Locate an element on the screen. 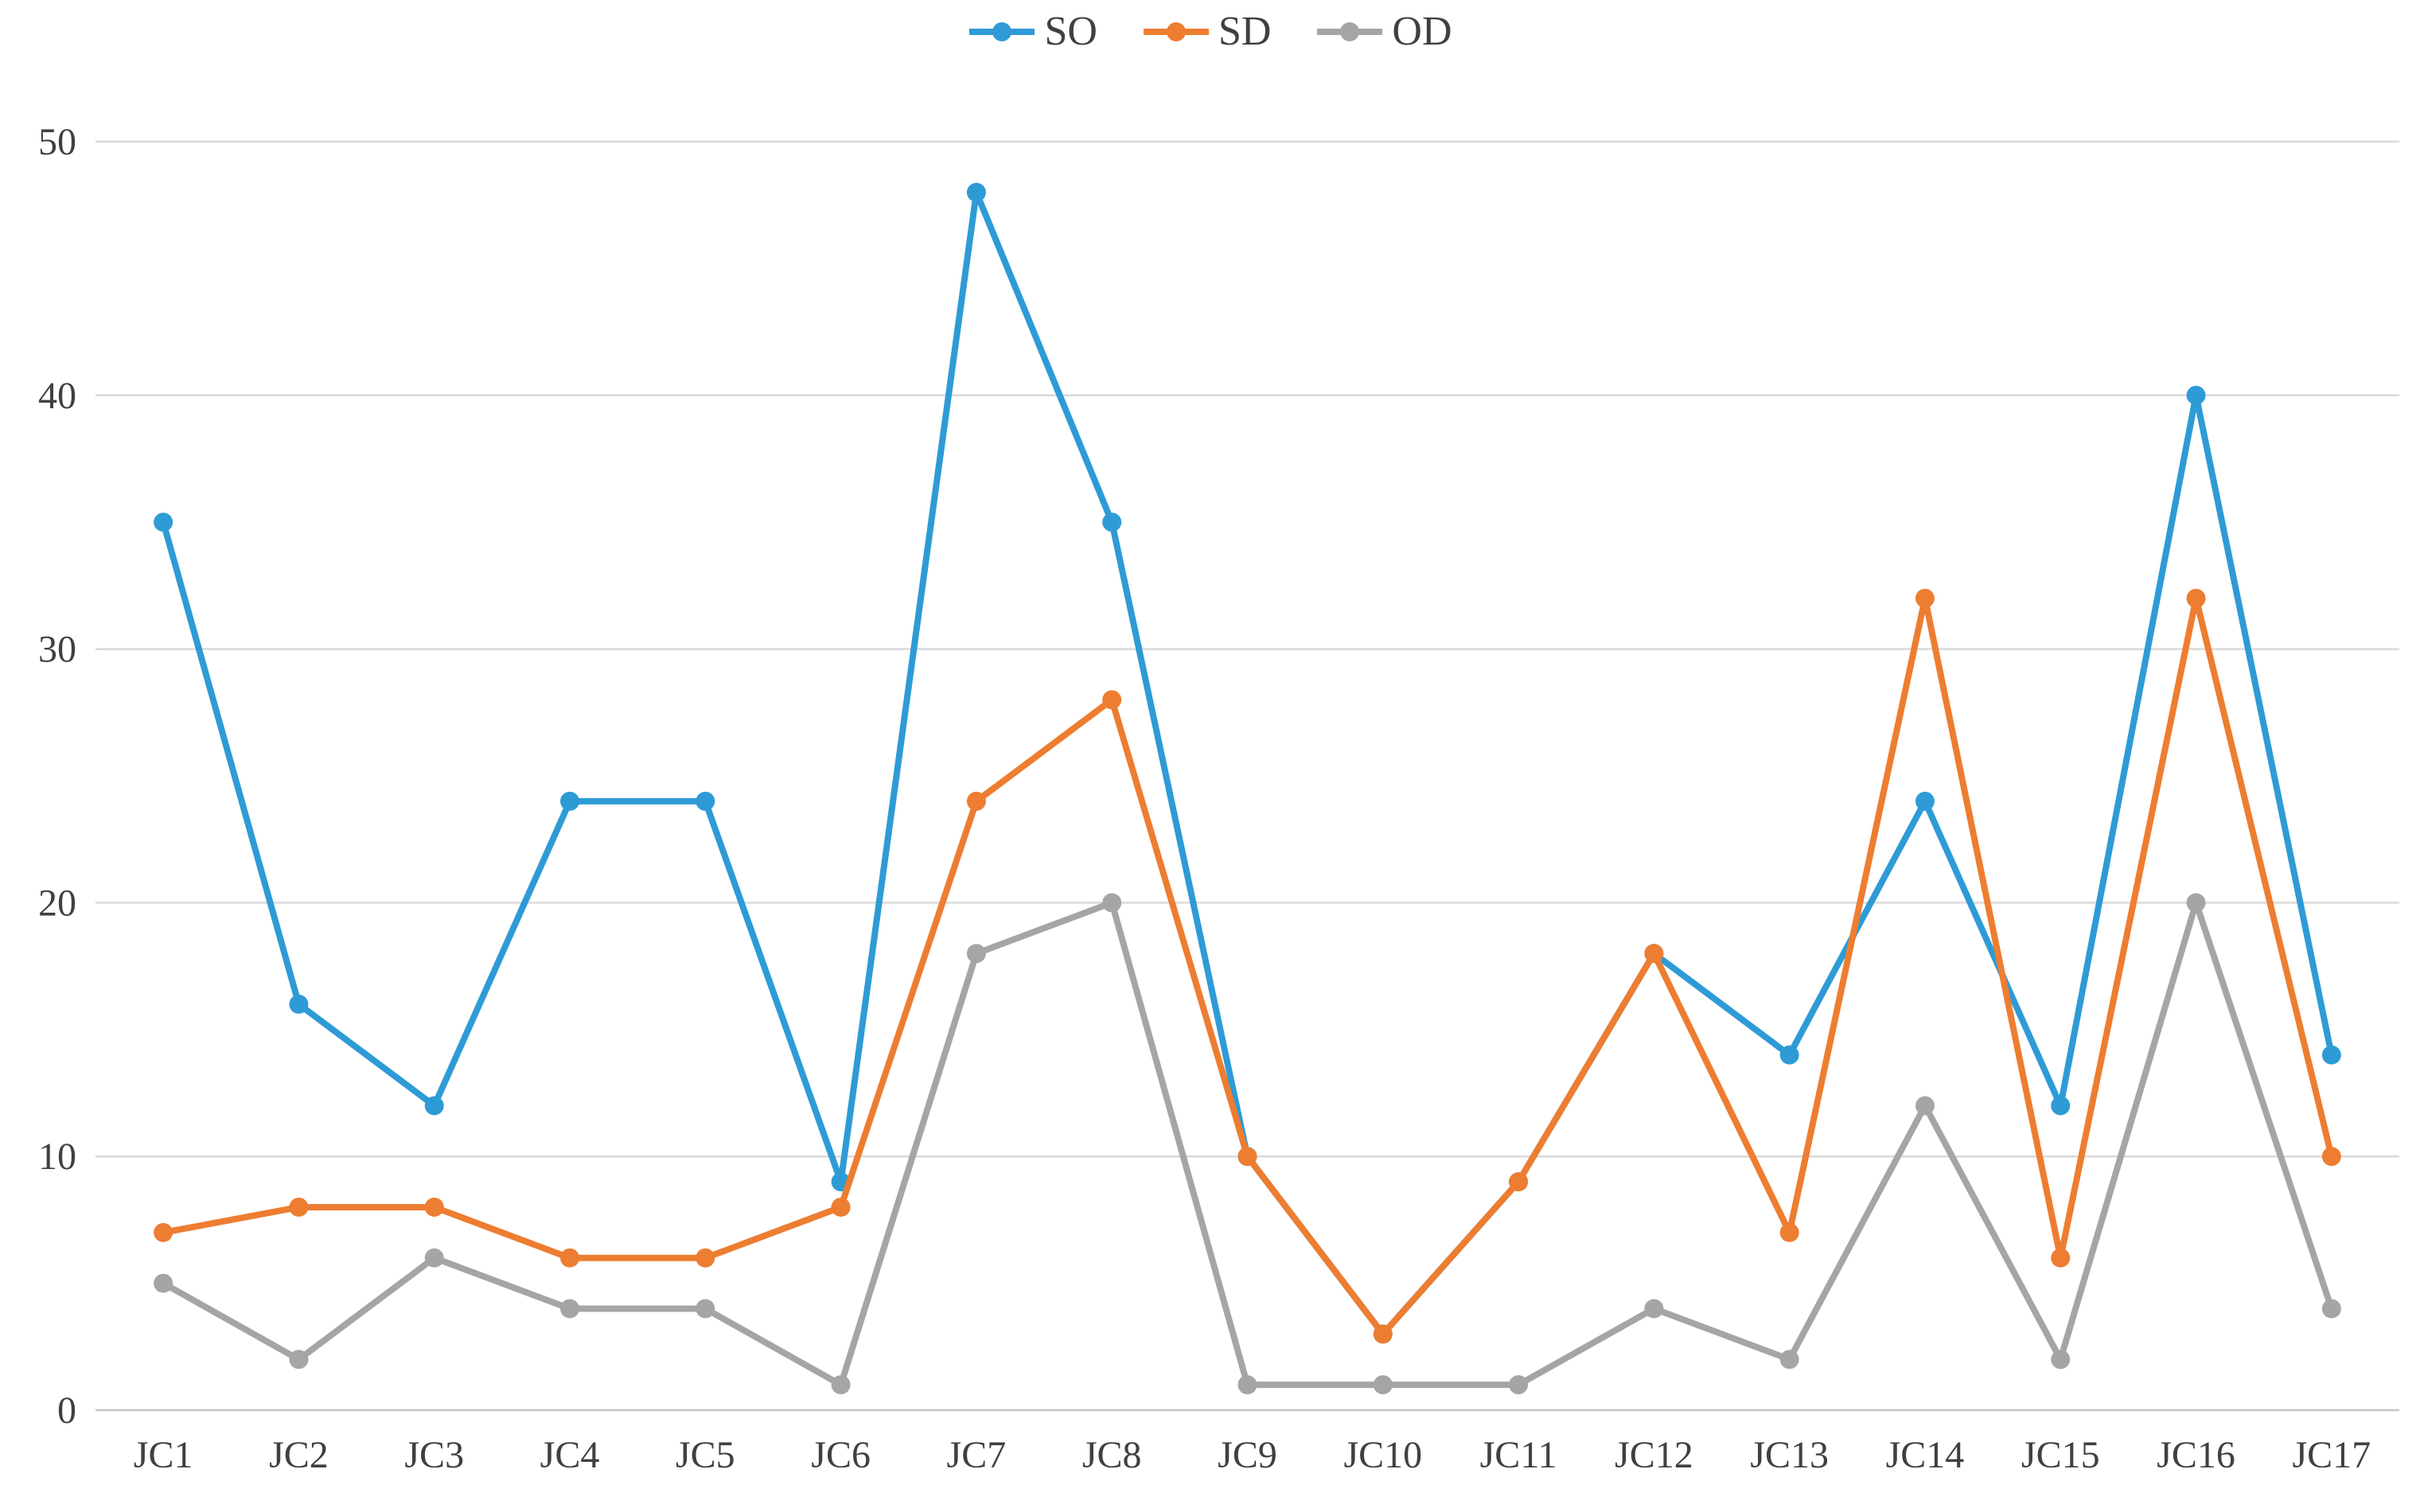 Image resolution: width=2420 pixels, height=1512 pixels. x-tick-label-JC17: JC17 is located at coordinates (2332, 1455).